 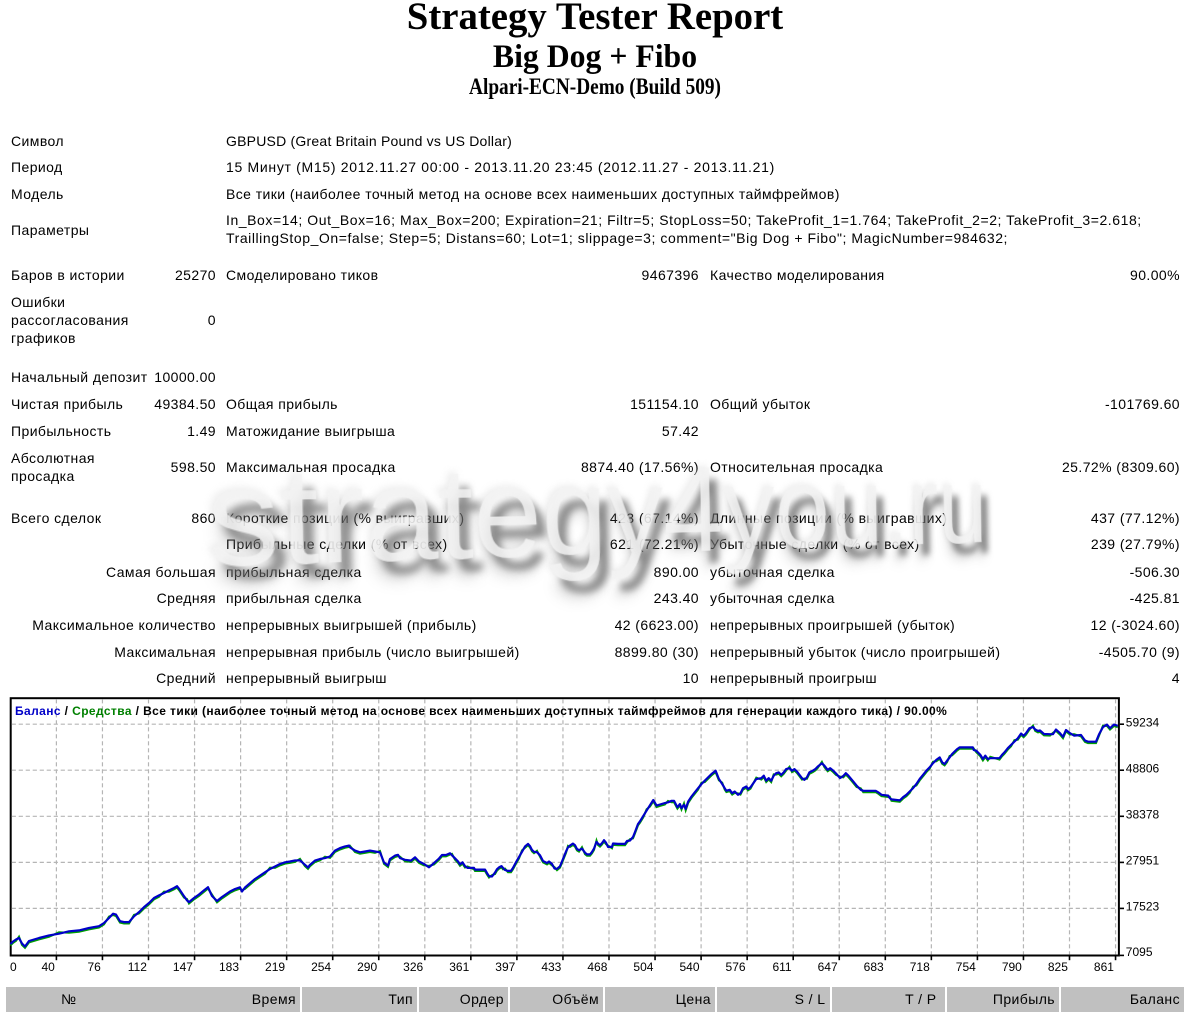 I want to click on svg-text: 326, so click(x=413, y=967).